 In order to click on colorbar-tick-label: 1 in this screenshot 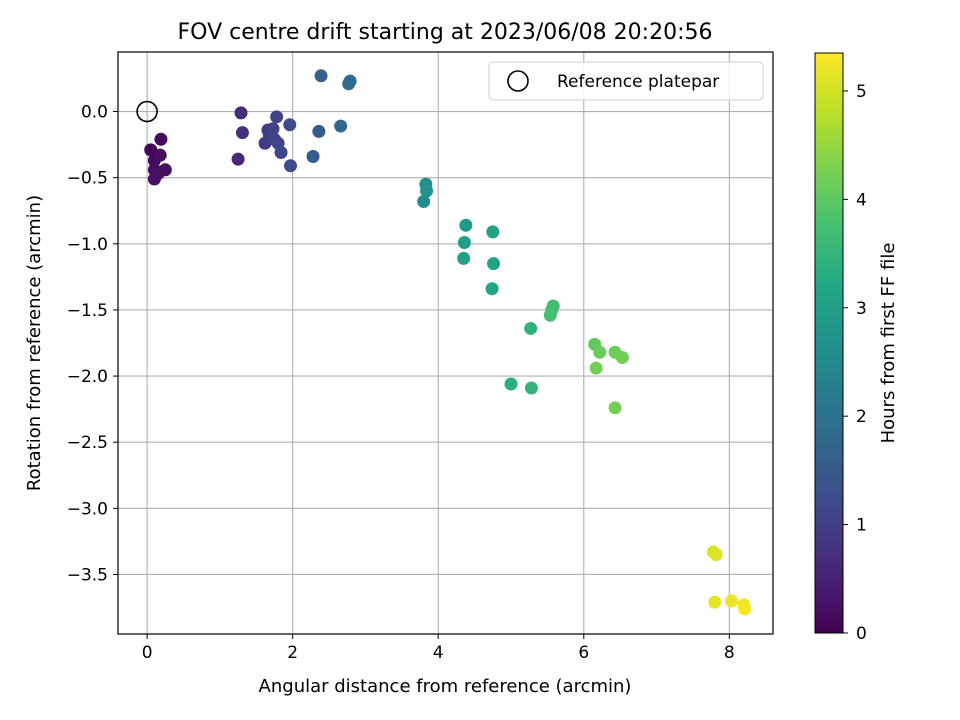, I will do `click(861, 526)`.